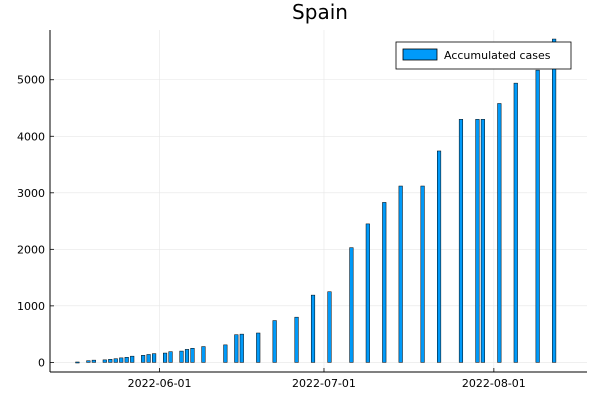  What do you see at coordinates (160, 383) in the screenshot?
I see `x-tick-label: 2022-06-01` at bounding box center [160, 383].